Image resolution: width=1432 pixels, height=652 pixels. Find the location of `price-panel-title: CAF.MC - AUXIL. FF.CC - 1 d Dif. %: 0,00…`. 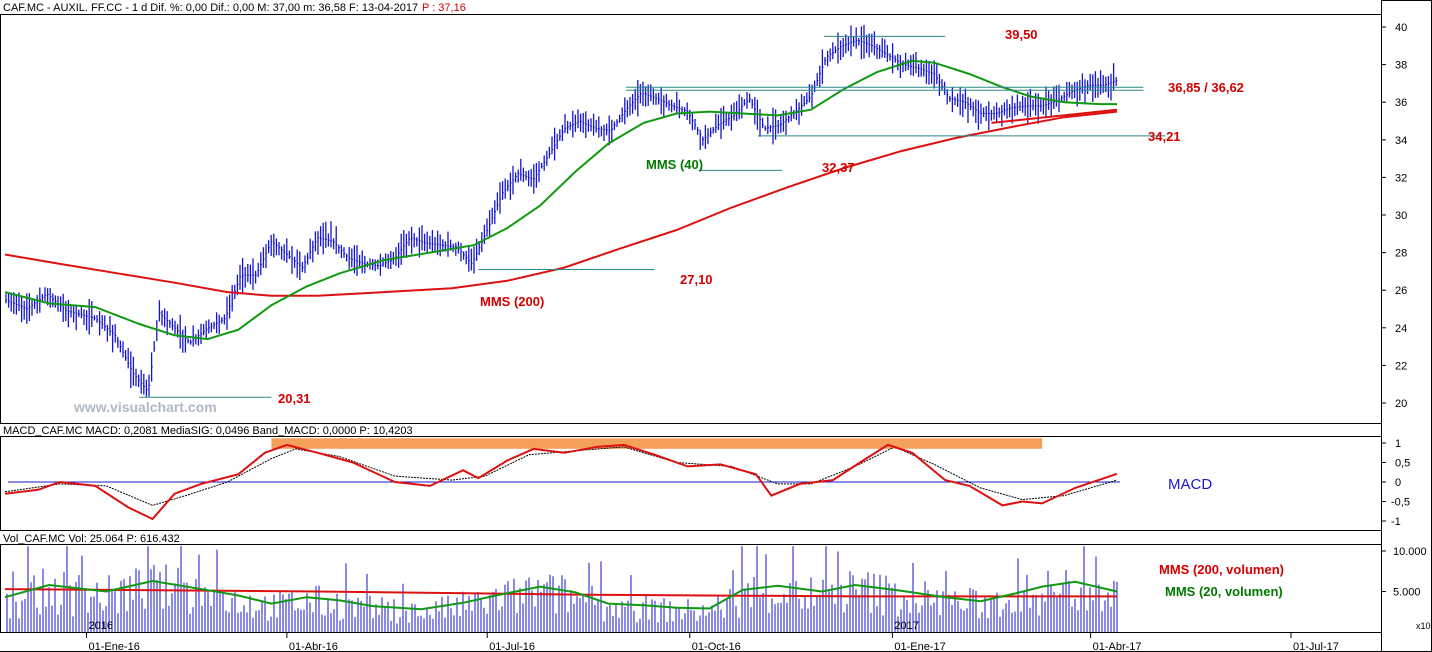

price-panel-title: CAF.MC - AUXIL. FF.CC - 1 d Dif. %: 0,00… is located at coordinates (210, 8).